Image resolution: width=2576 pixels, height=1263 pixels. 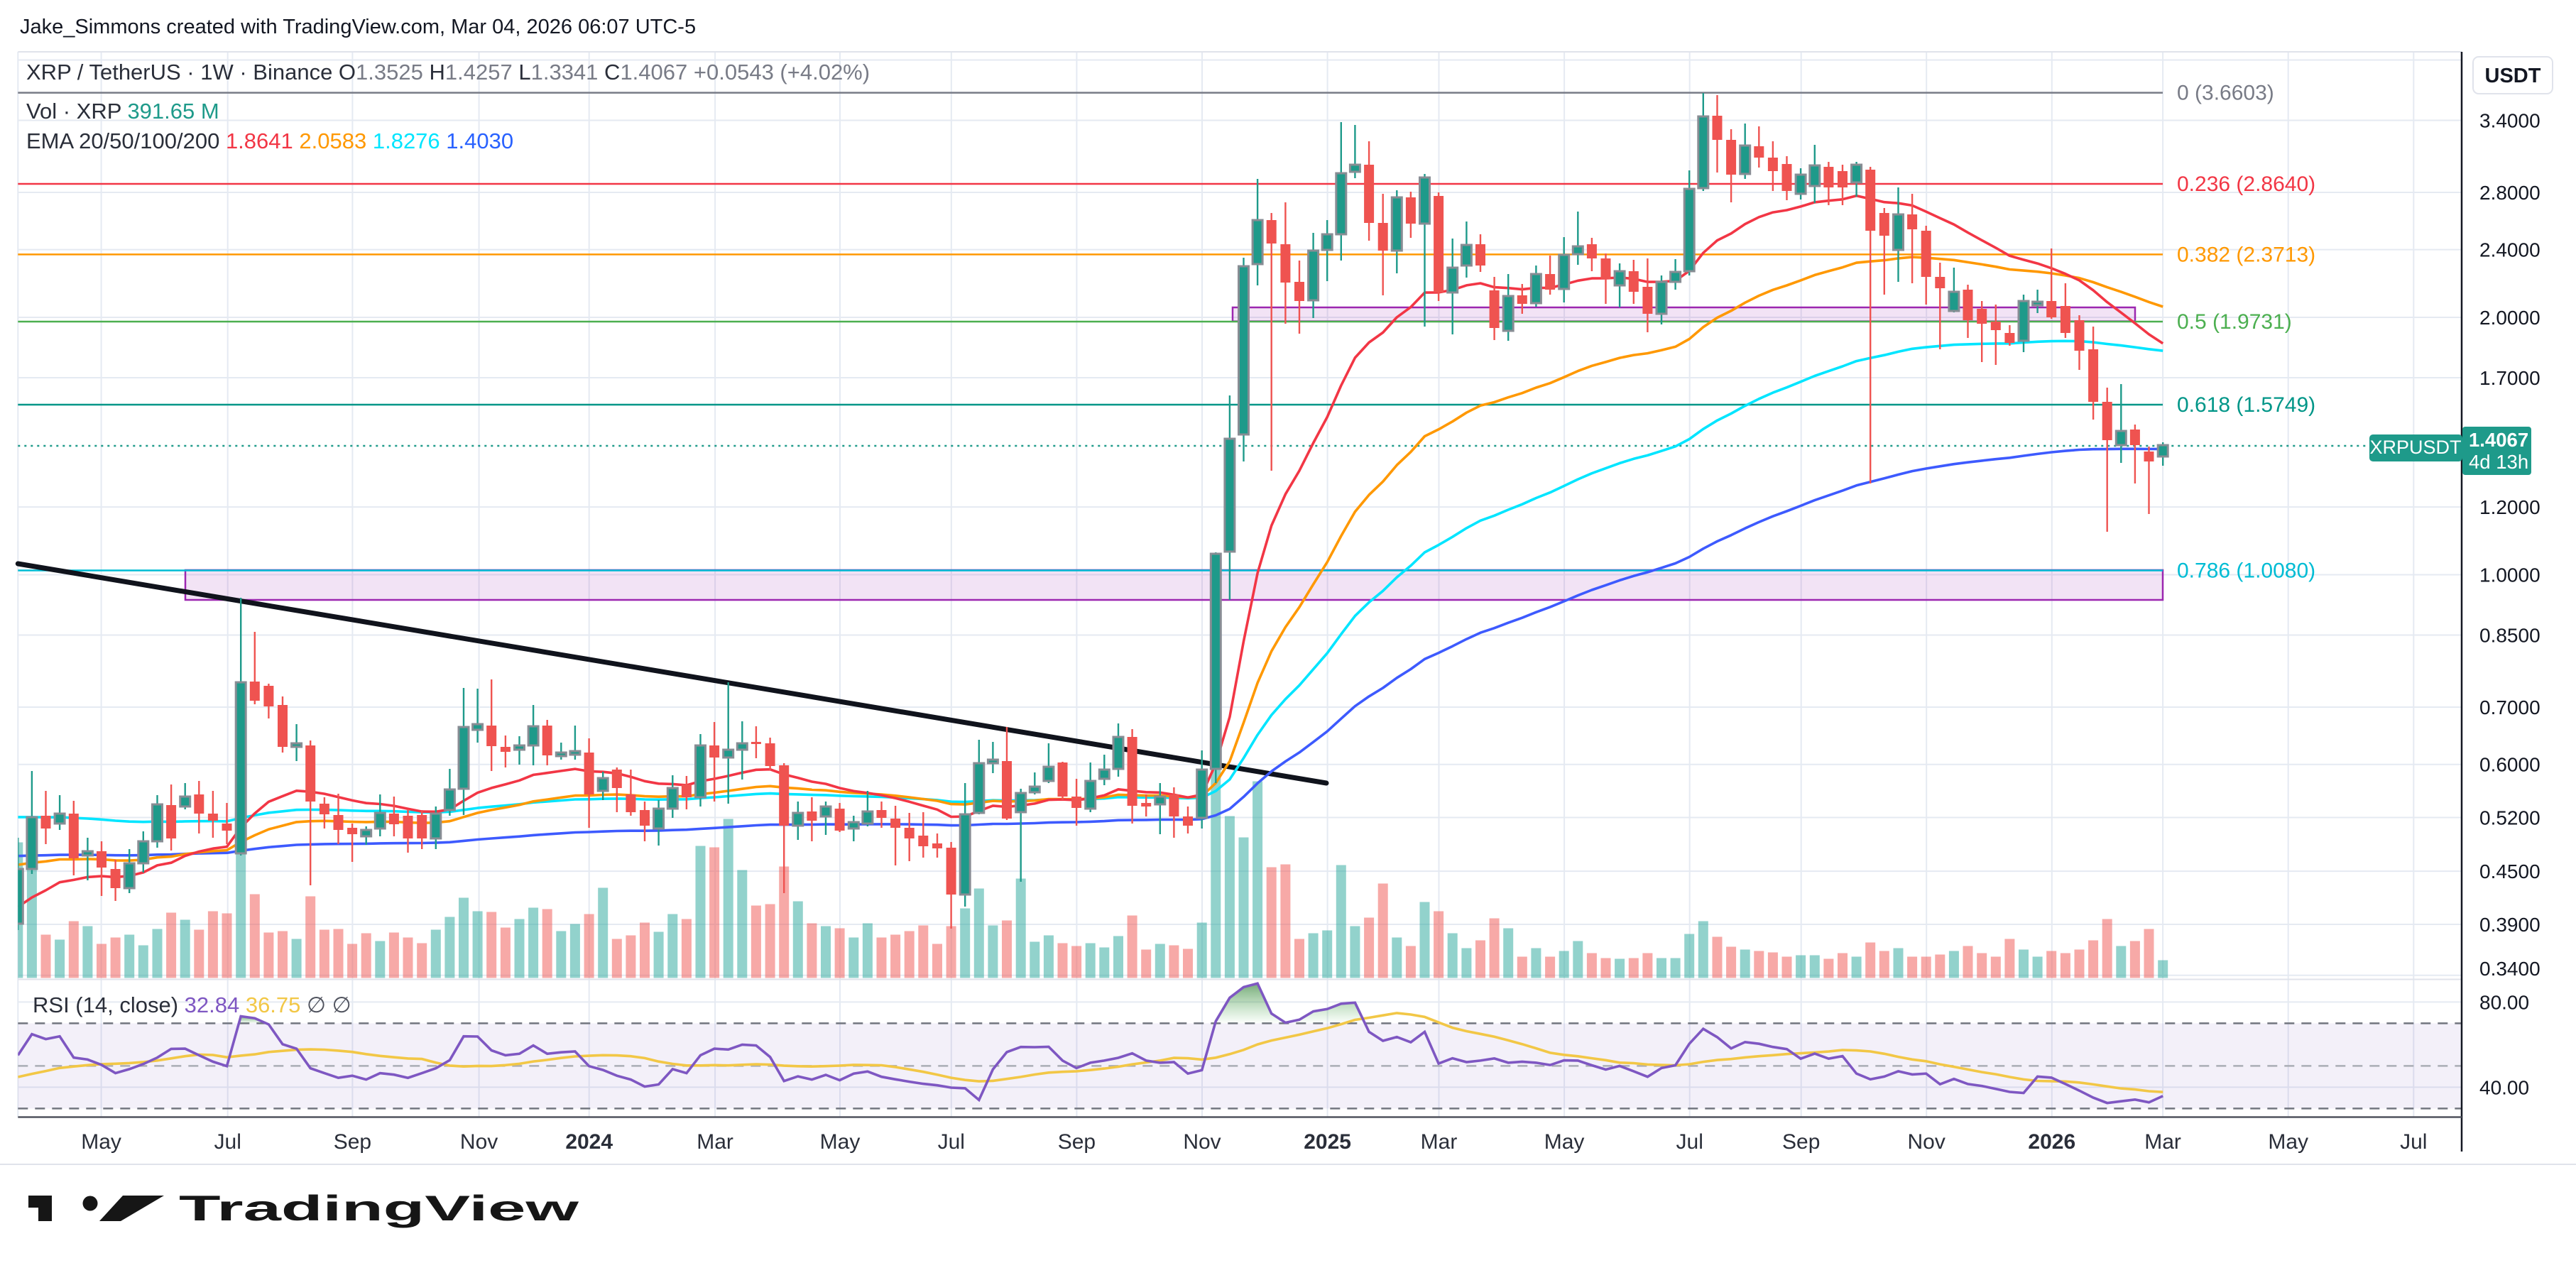 What do you see at coordinates (2246, 184) in the screenshot?
I see `svg-text: 0.236 (2.8640)` at bounding box center [2246, 184].